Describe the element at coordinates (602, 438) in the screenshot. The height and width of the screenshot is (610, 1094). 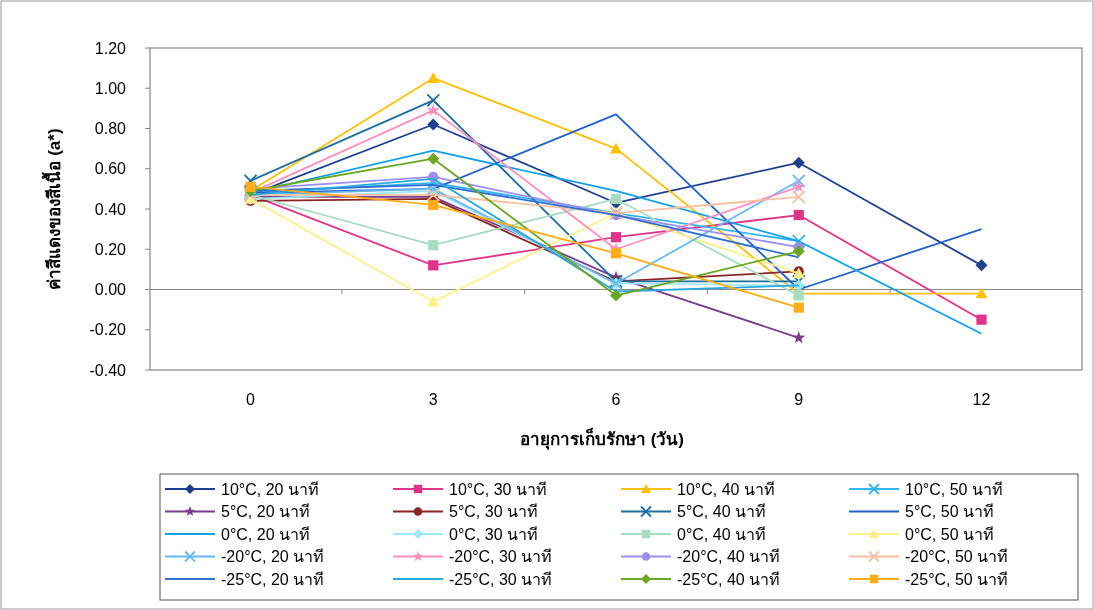
I see `x-axis-title: อายุการเก็บรักษา (วัน)` at that location.